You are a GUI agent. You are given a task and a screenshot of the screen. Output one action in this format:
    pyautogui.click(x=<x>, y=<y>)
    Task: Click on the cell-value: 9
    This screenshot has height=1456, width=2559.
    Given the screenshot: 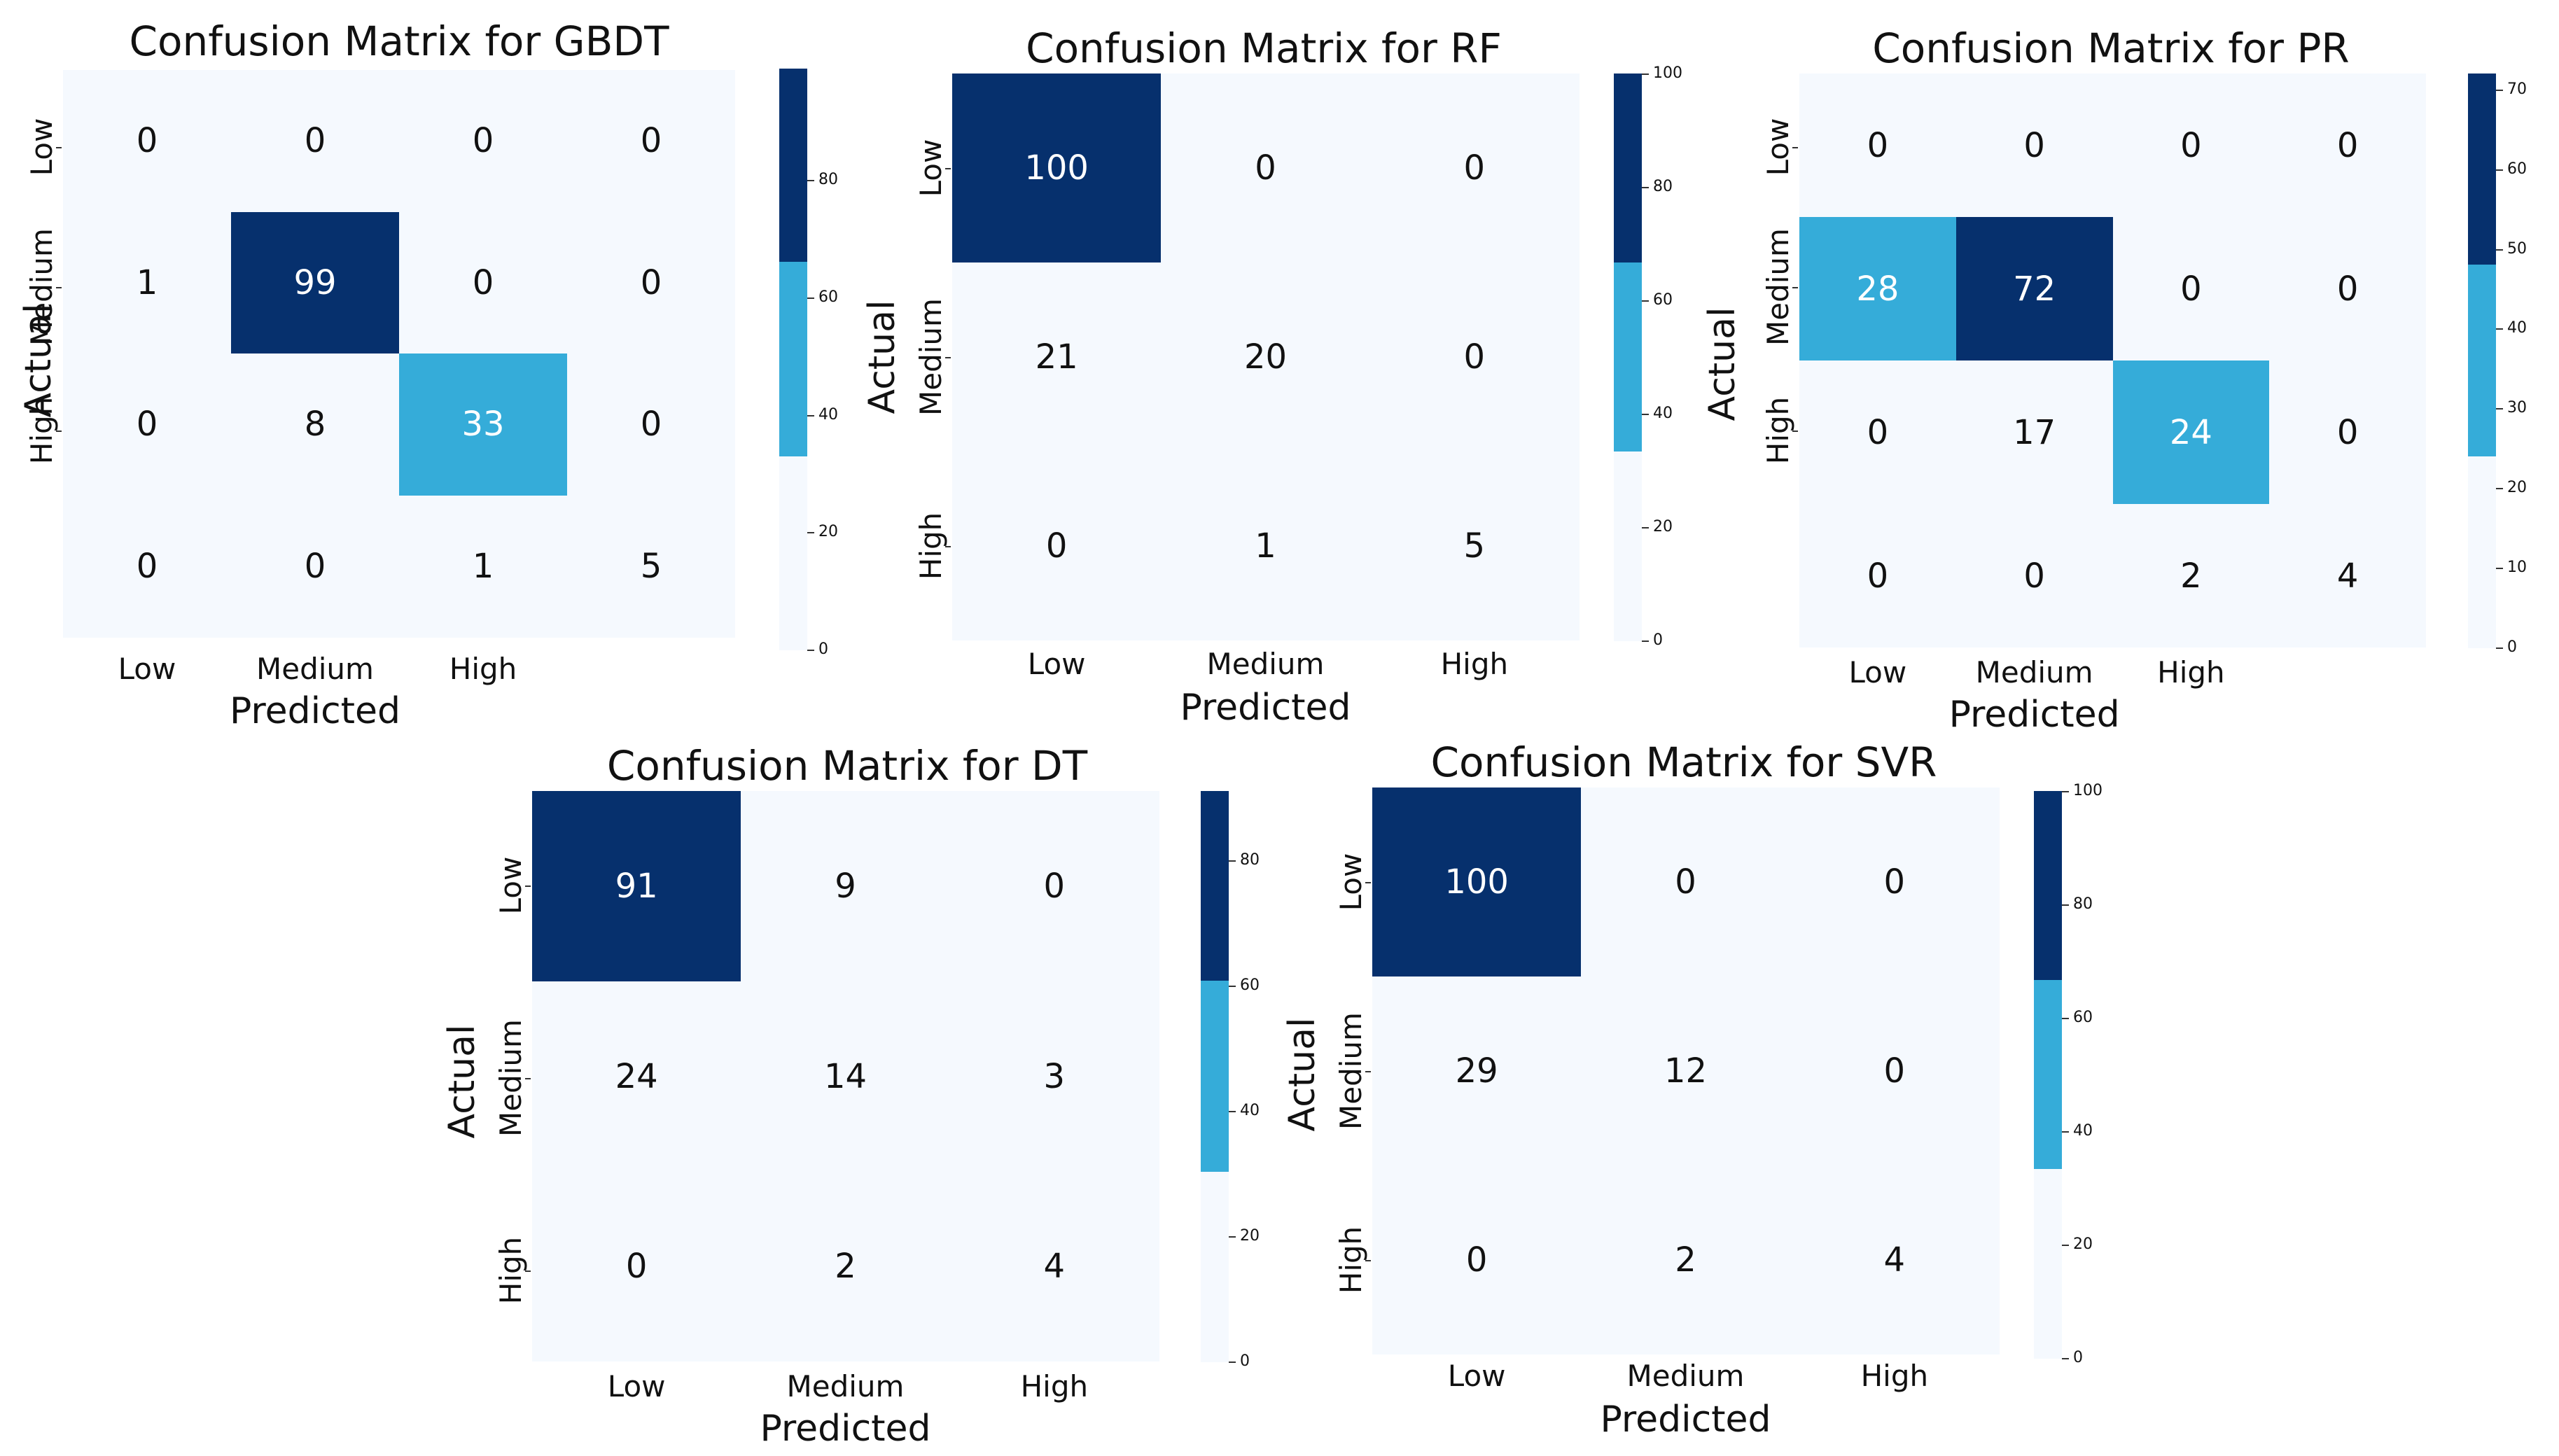 What is the action you would take?
    pyautogui.click(x=845, y=886)
    